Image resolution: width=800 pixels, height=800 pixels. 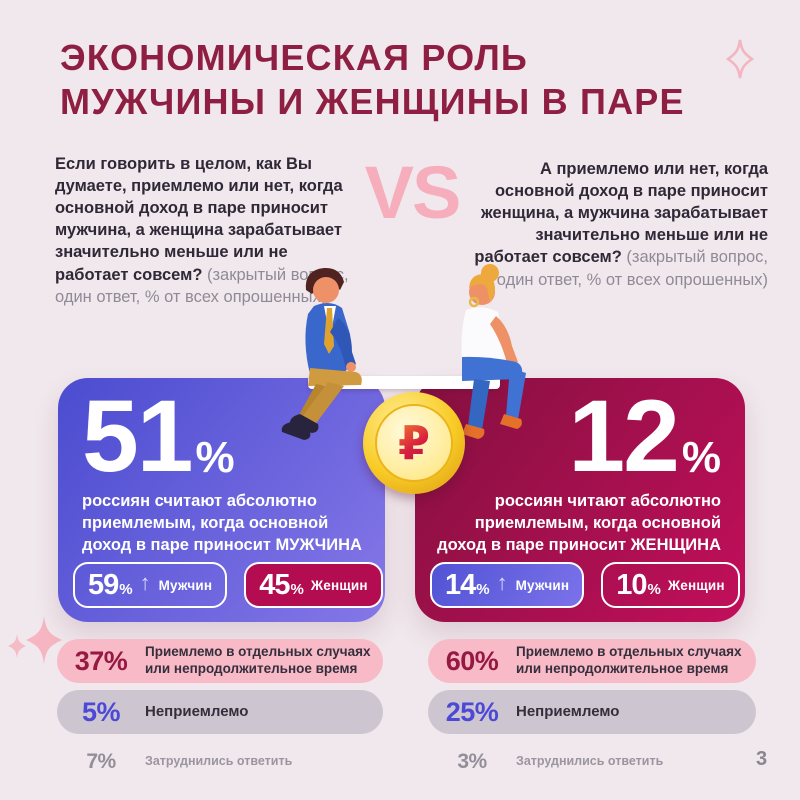 What do you see at coordinates (189, 761) in the screenshot?
I see `result-row-undecided-men: 7% Затруднились ответить` at bounding box center [189, 761].